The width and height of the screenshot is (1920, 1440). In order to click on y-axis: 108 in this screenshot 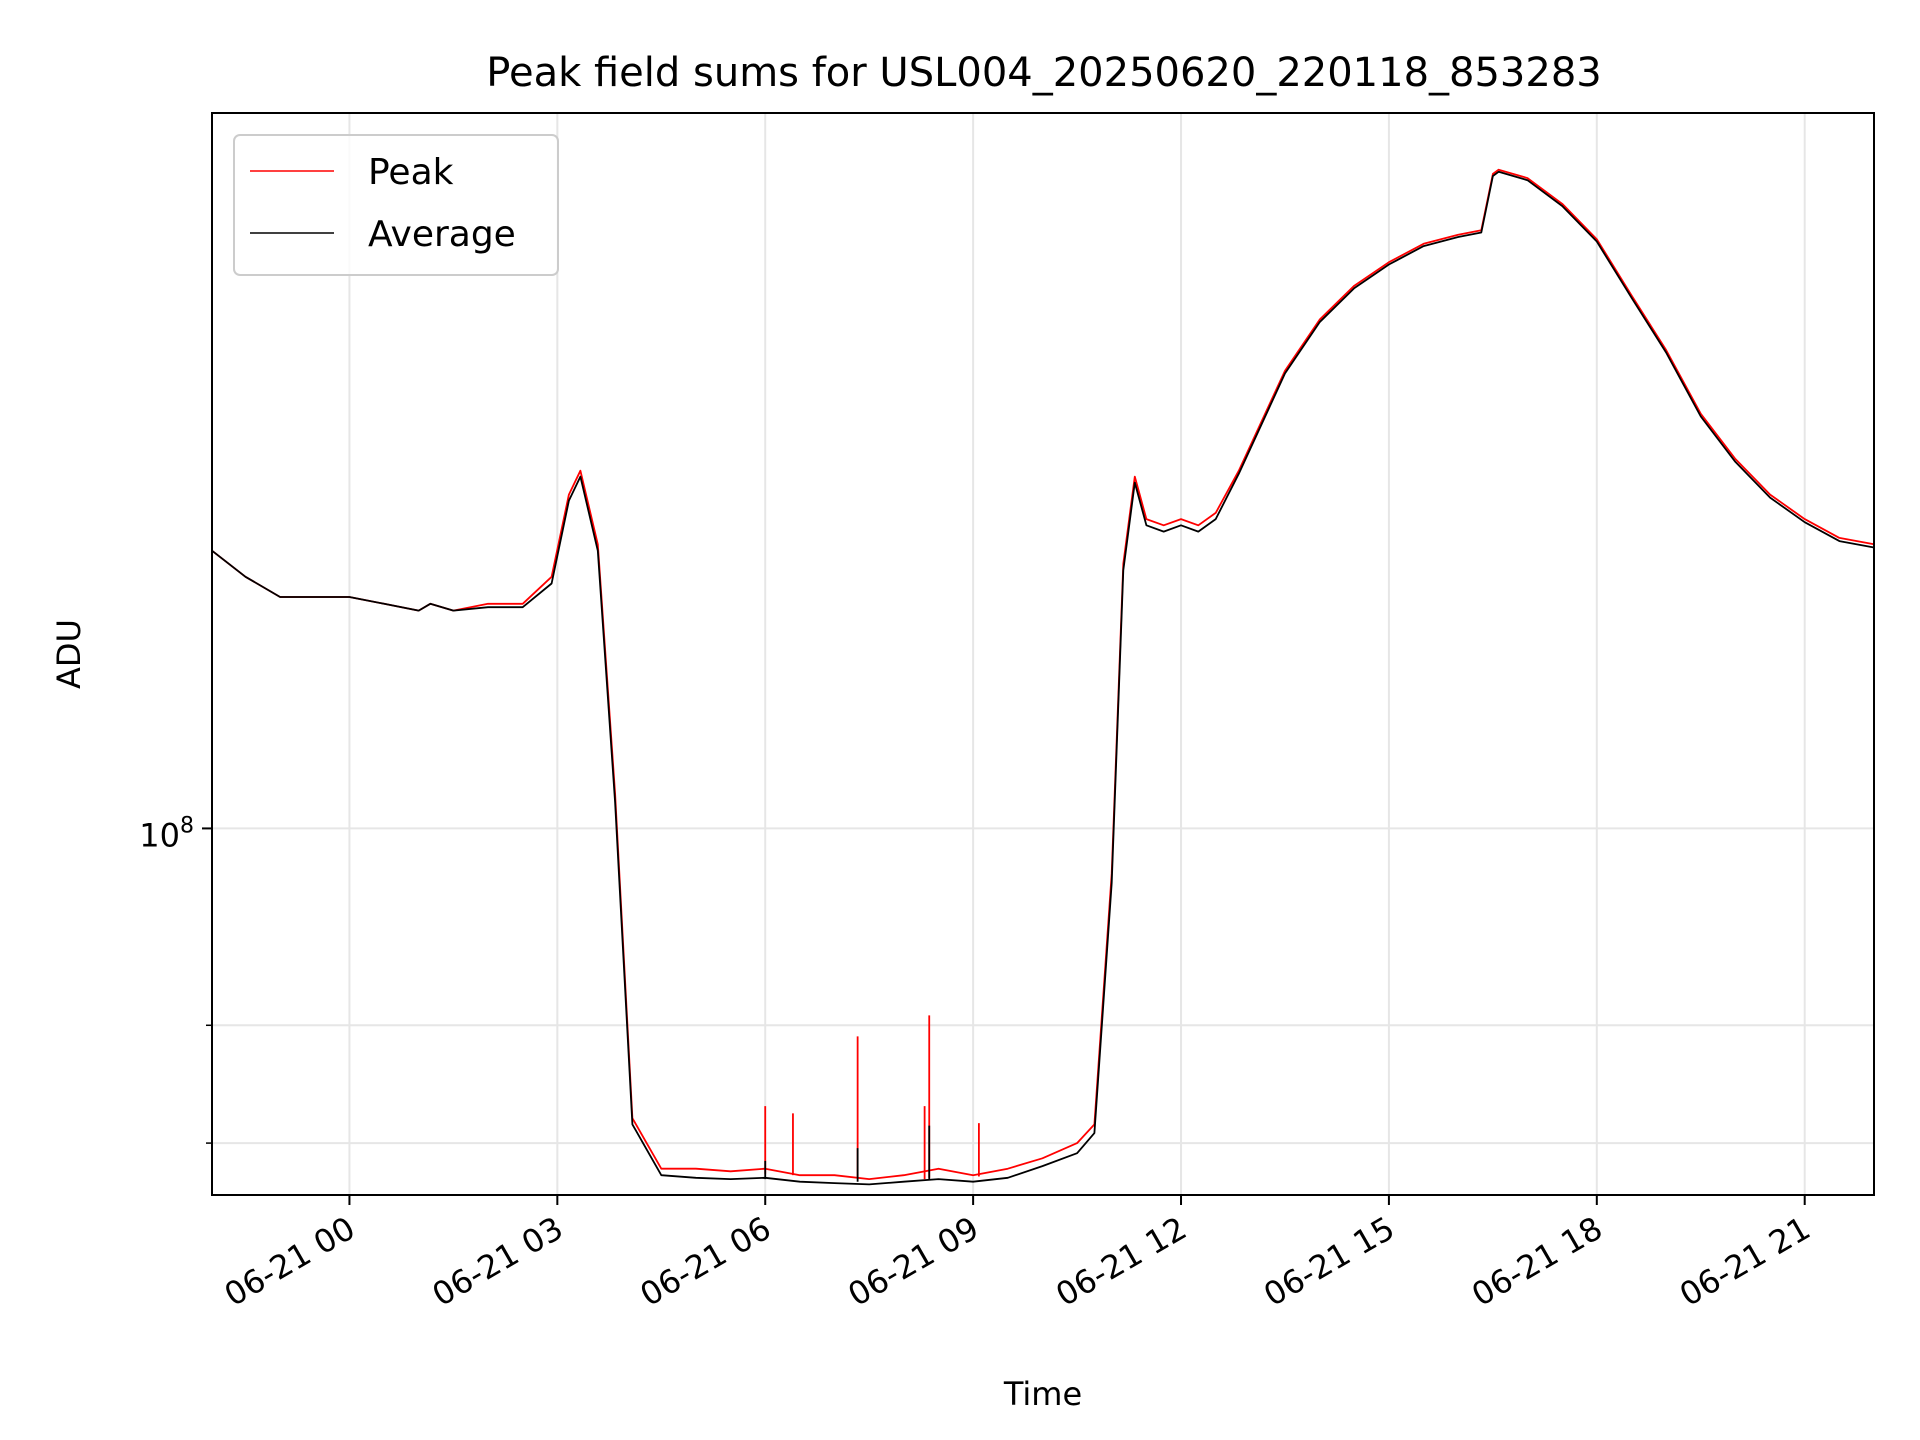, I will do `click(175, 978)`.